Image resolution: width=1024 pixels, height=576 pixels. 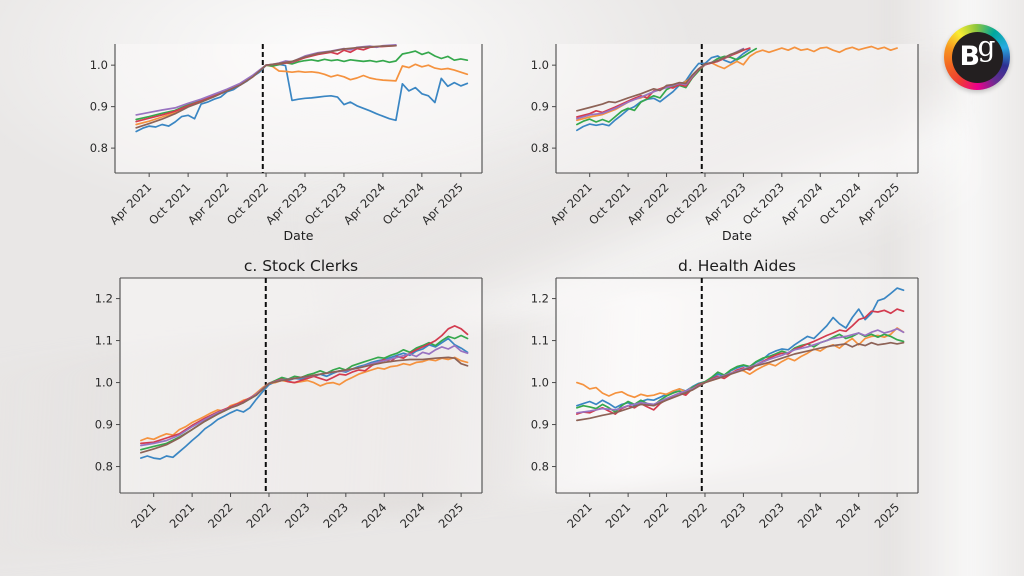 I want to click on series-line-purple, so click(x=740, y=370).